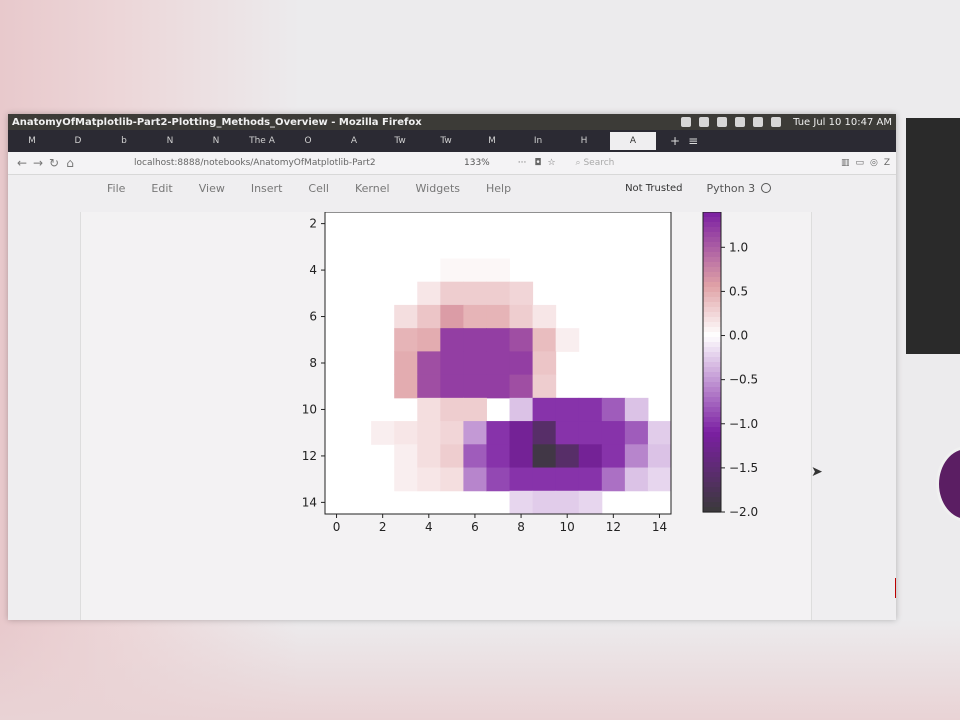 The image size is (960, 720). What do you see at coordinates (859, 163) in the screenshot?
I see `sidebar-icon: ▭` at bounding box center [859, 163].